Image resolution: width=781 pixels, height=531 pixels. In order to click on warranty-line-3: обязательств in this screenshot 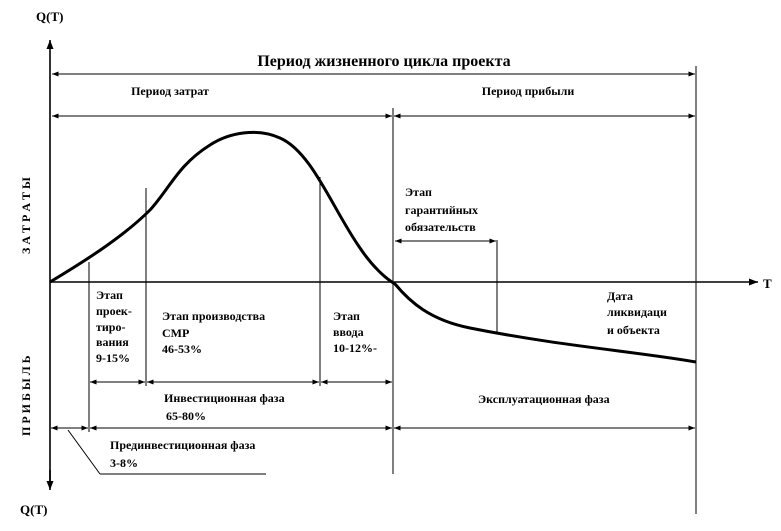, I will do `click(440, 227)`.